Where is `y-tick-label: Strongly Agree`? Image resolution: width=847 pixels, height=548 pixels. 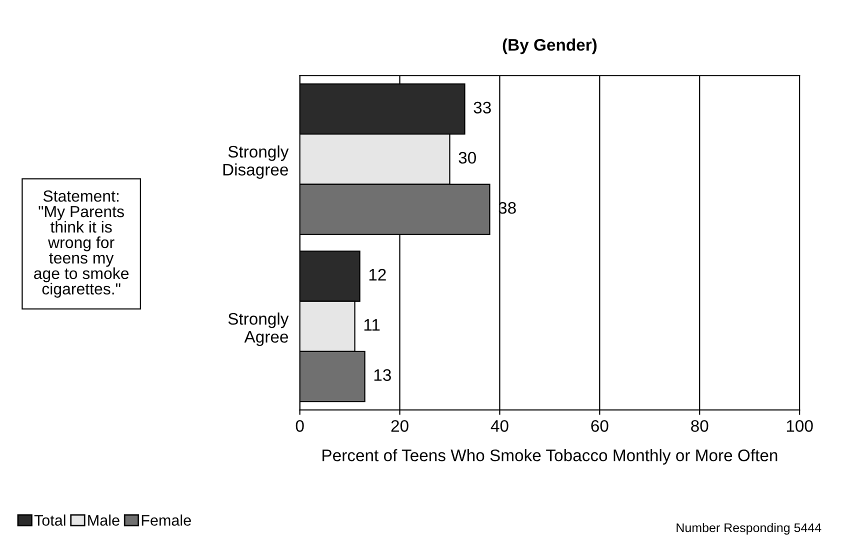 y-tick-label: Strongly Agree is located at coordinates (258, 329).